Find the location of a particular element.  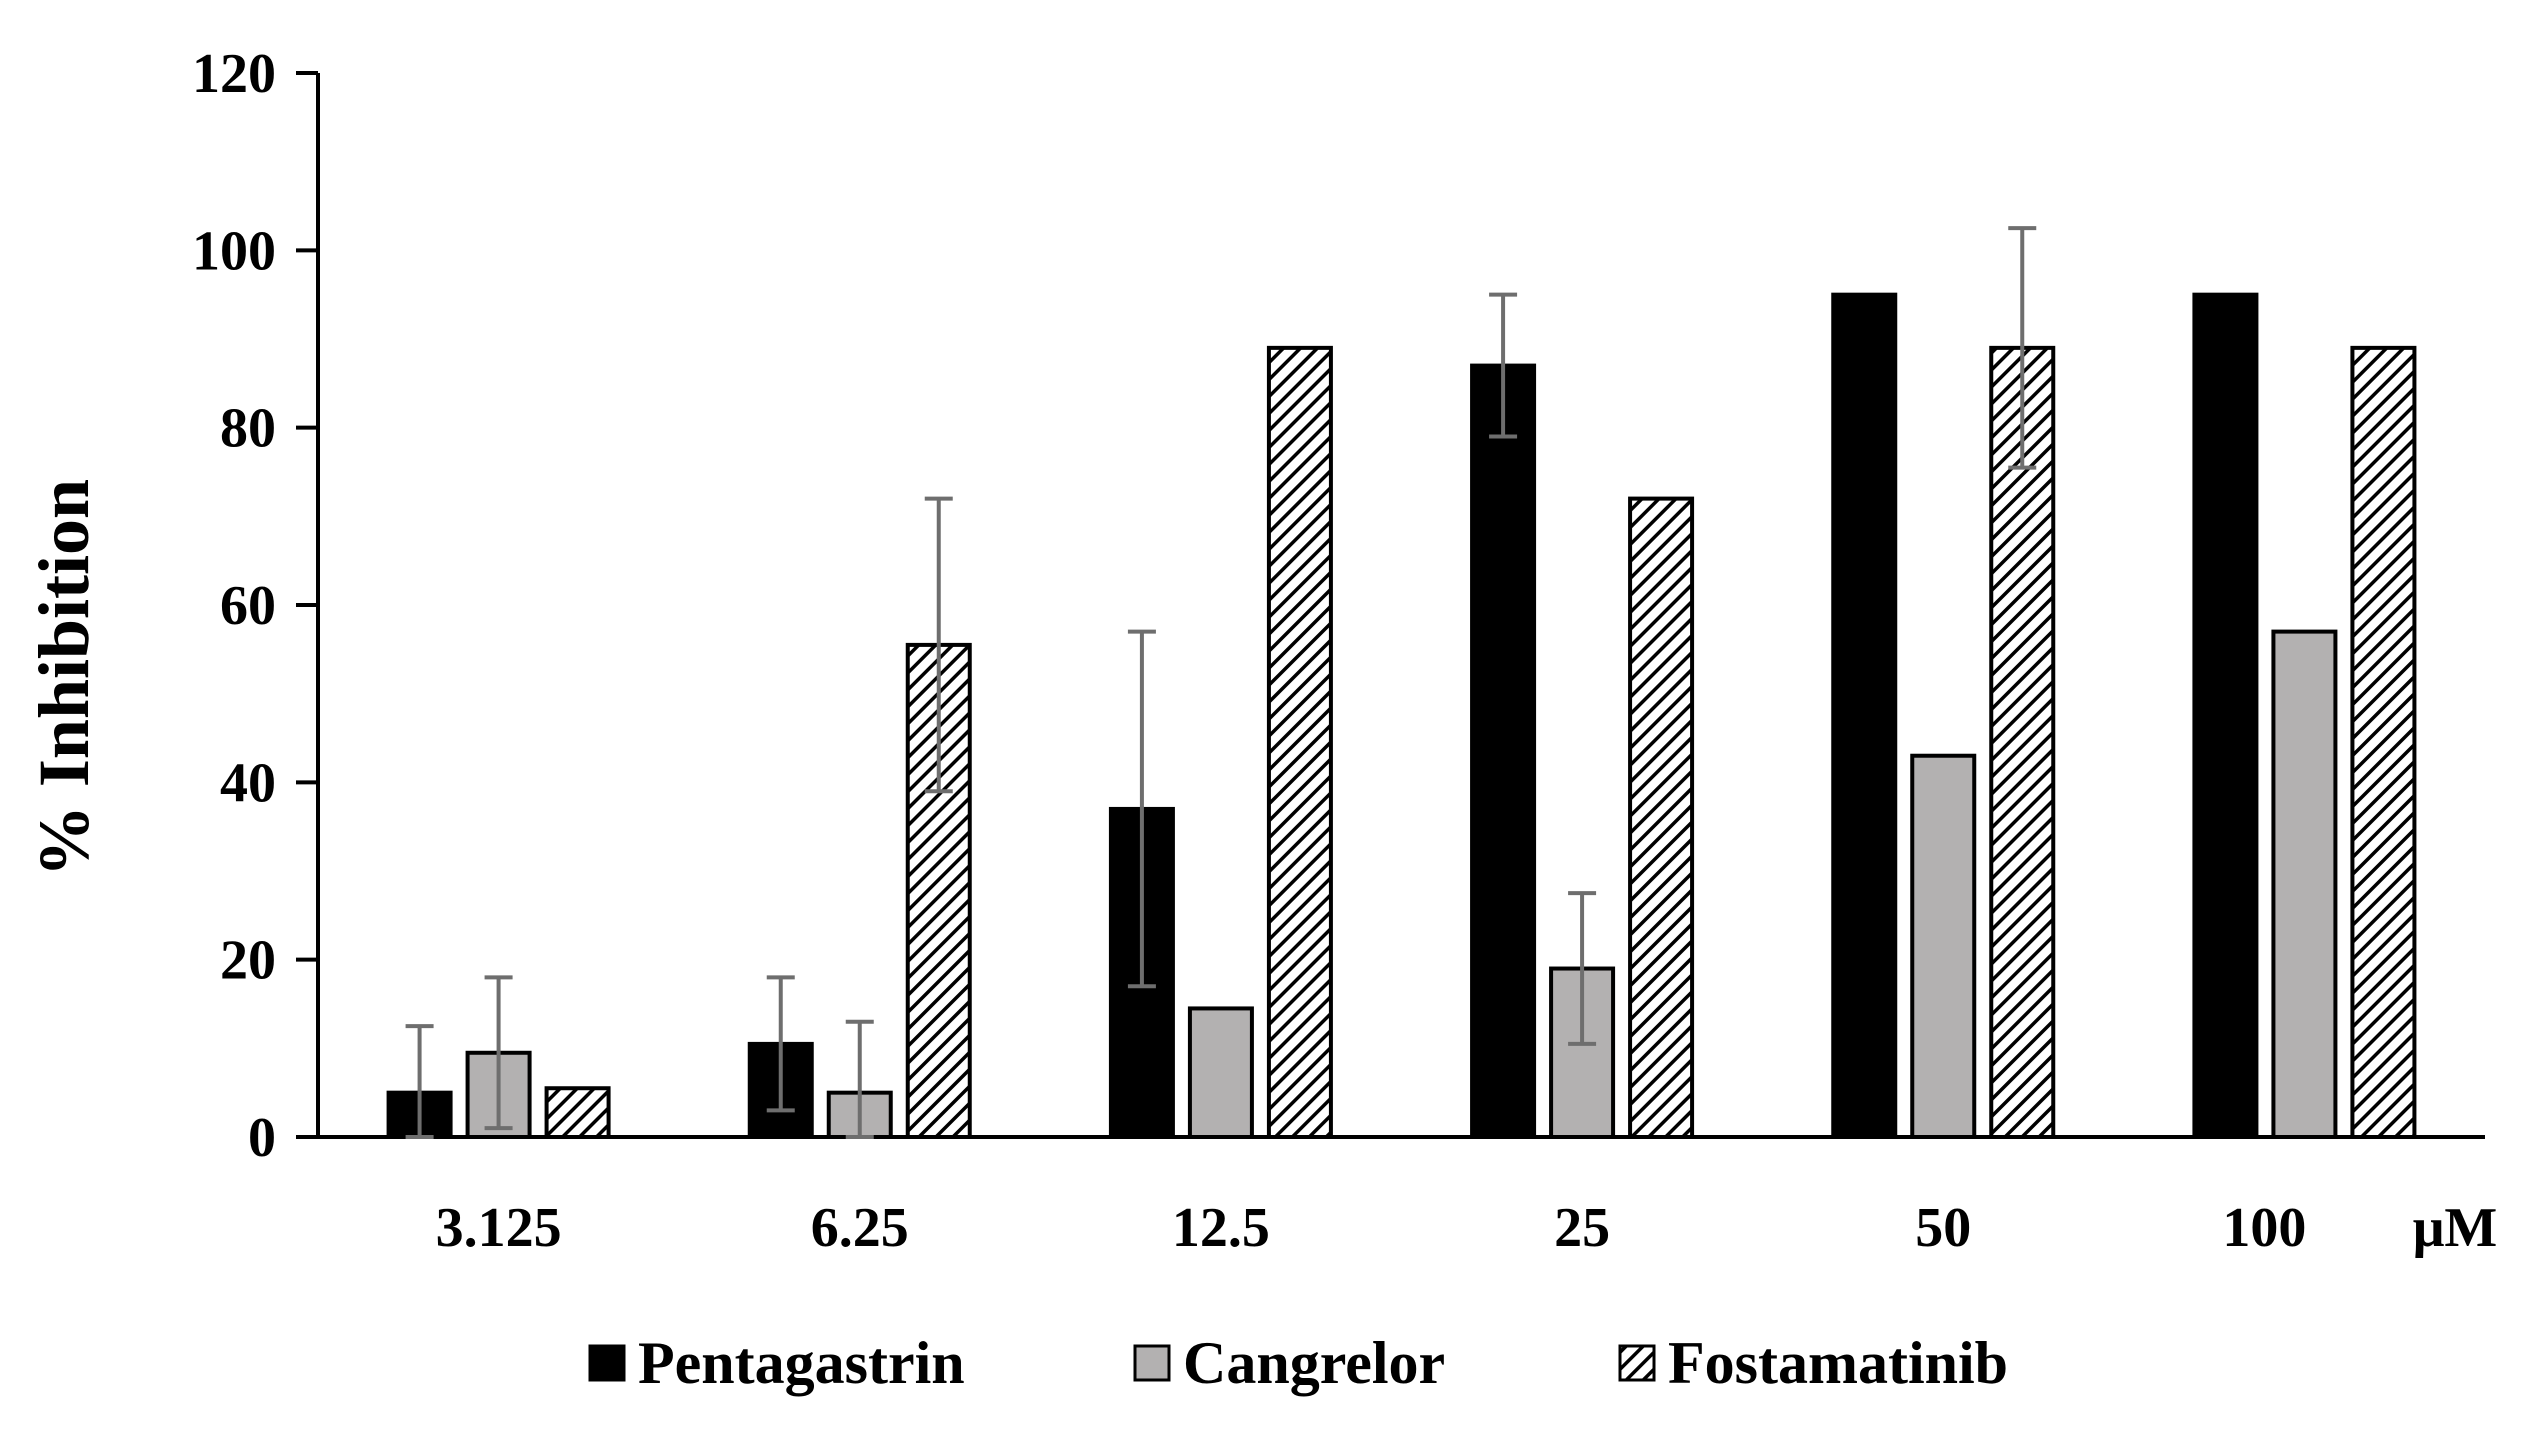

y-tick-label: 0 is located at coordinates (262, 1138).